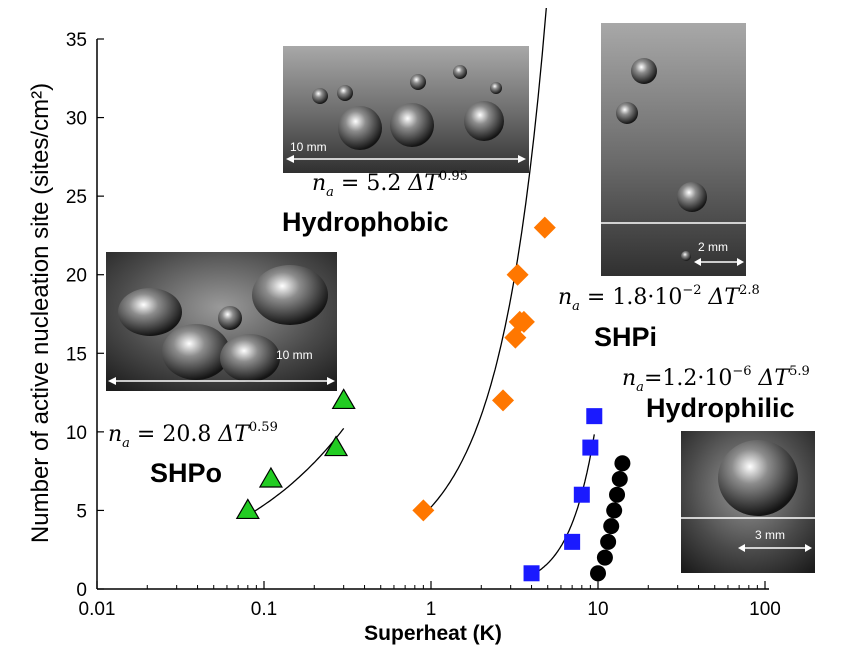 This screenshot has height=657, width=848. Describe the element at coordinates (673, 149) in the screenshot. I see `shpi-photo: 2 mm` at that location.